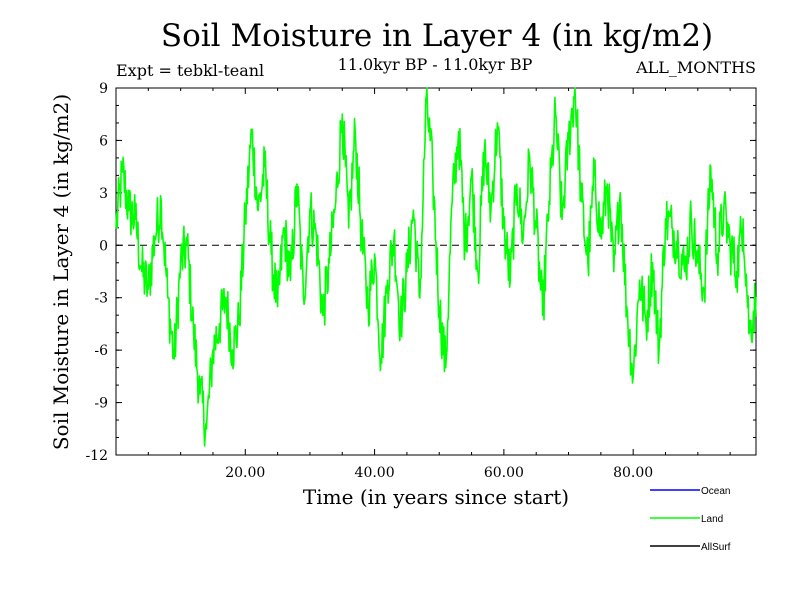 This screenshot has width=800, height=605. Describe the element at coordinates (245, 473) in the screenshot. I see `x-tick-label: 20.00` at that location.